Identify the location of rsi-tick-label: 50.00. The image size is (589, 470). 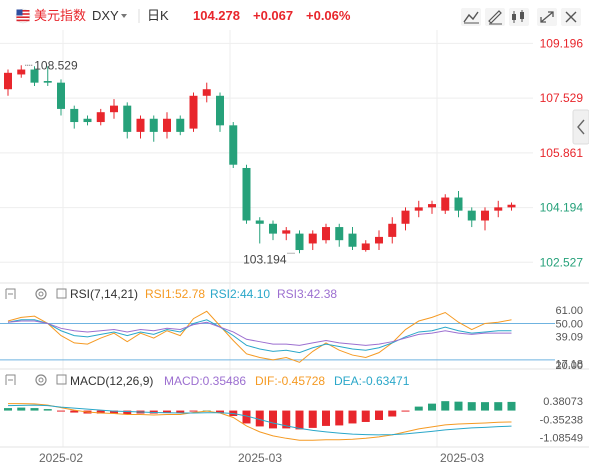
(569, 324).